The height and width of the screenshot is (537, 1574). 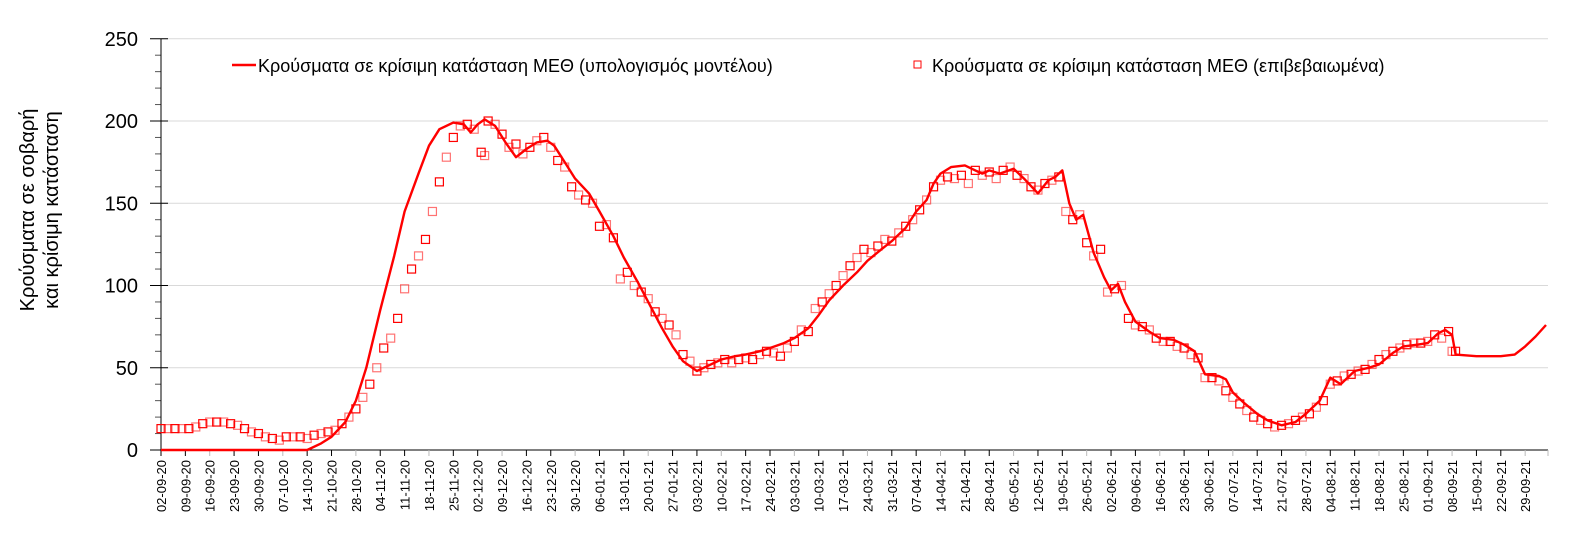 I want to click on x-tick-label: 16-09-20, so click(x=210, y=486).